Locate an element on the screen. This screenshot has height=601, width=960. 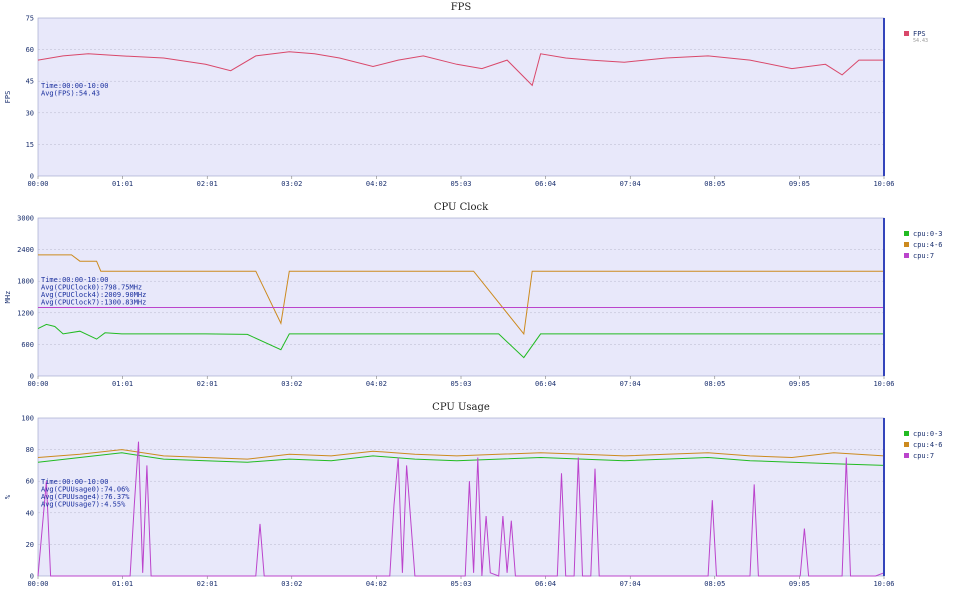
chart2-xtick-label: 06:04 is located at coordinates (545, 584).